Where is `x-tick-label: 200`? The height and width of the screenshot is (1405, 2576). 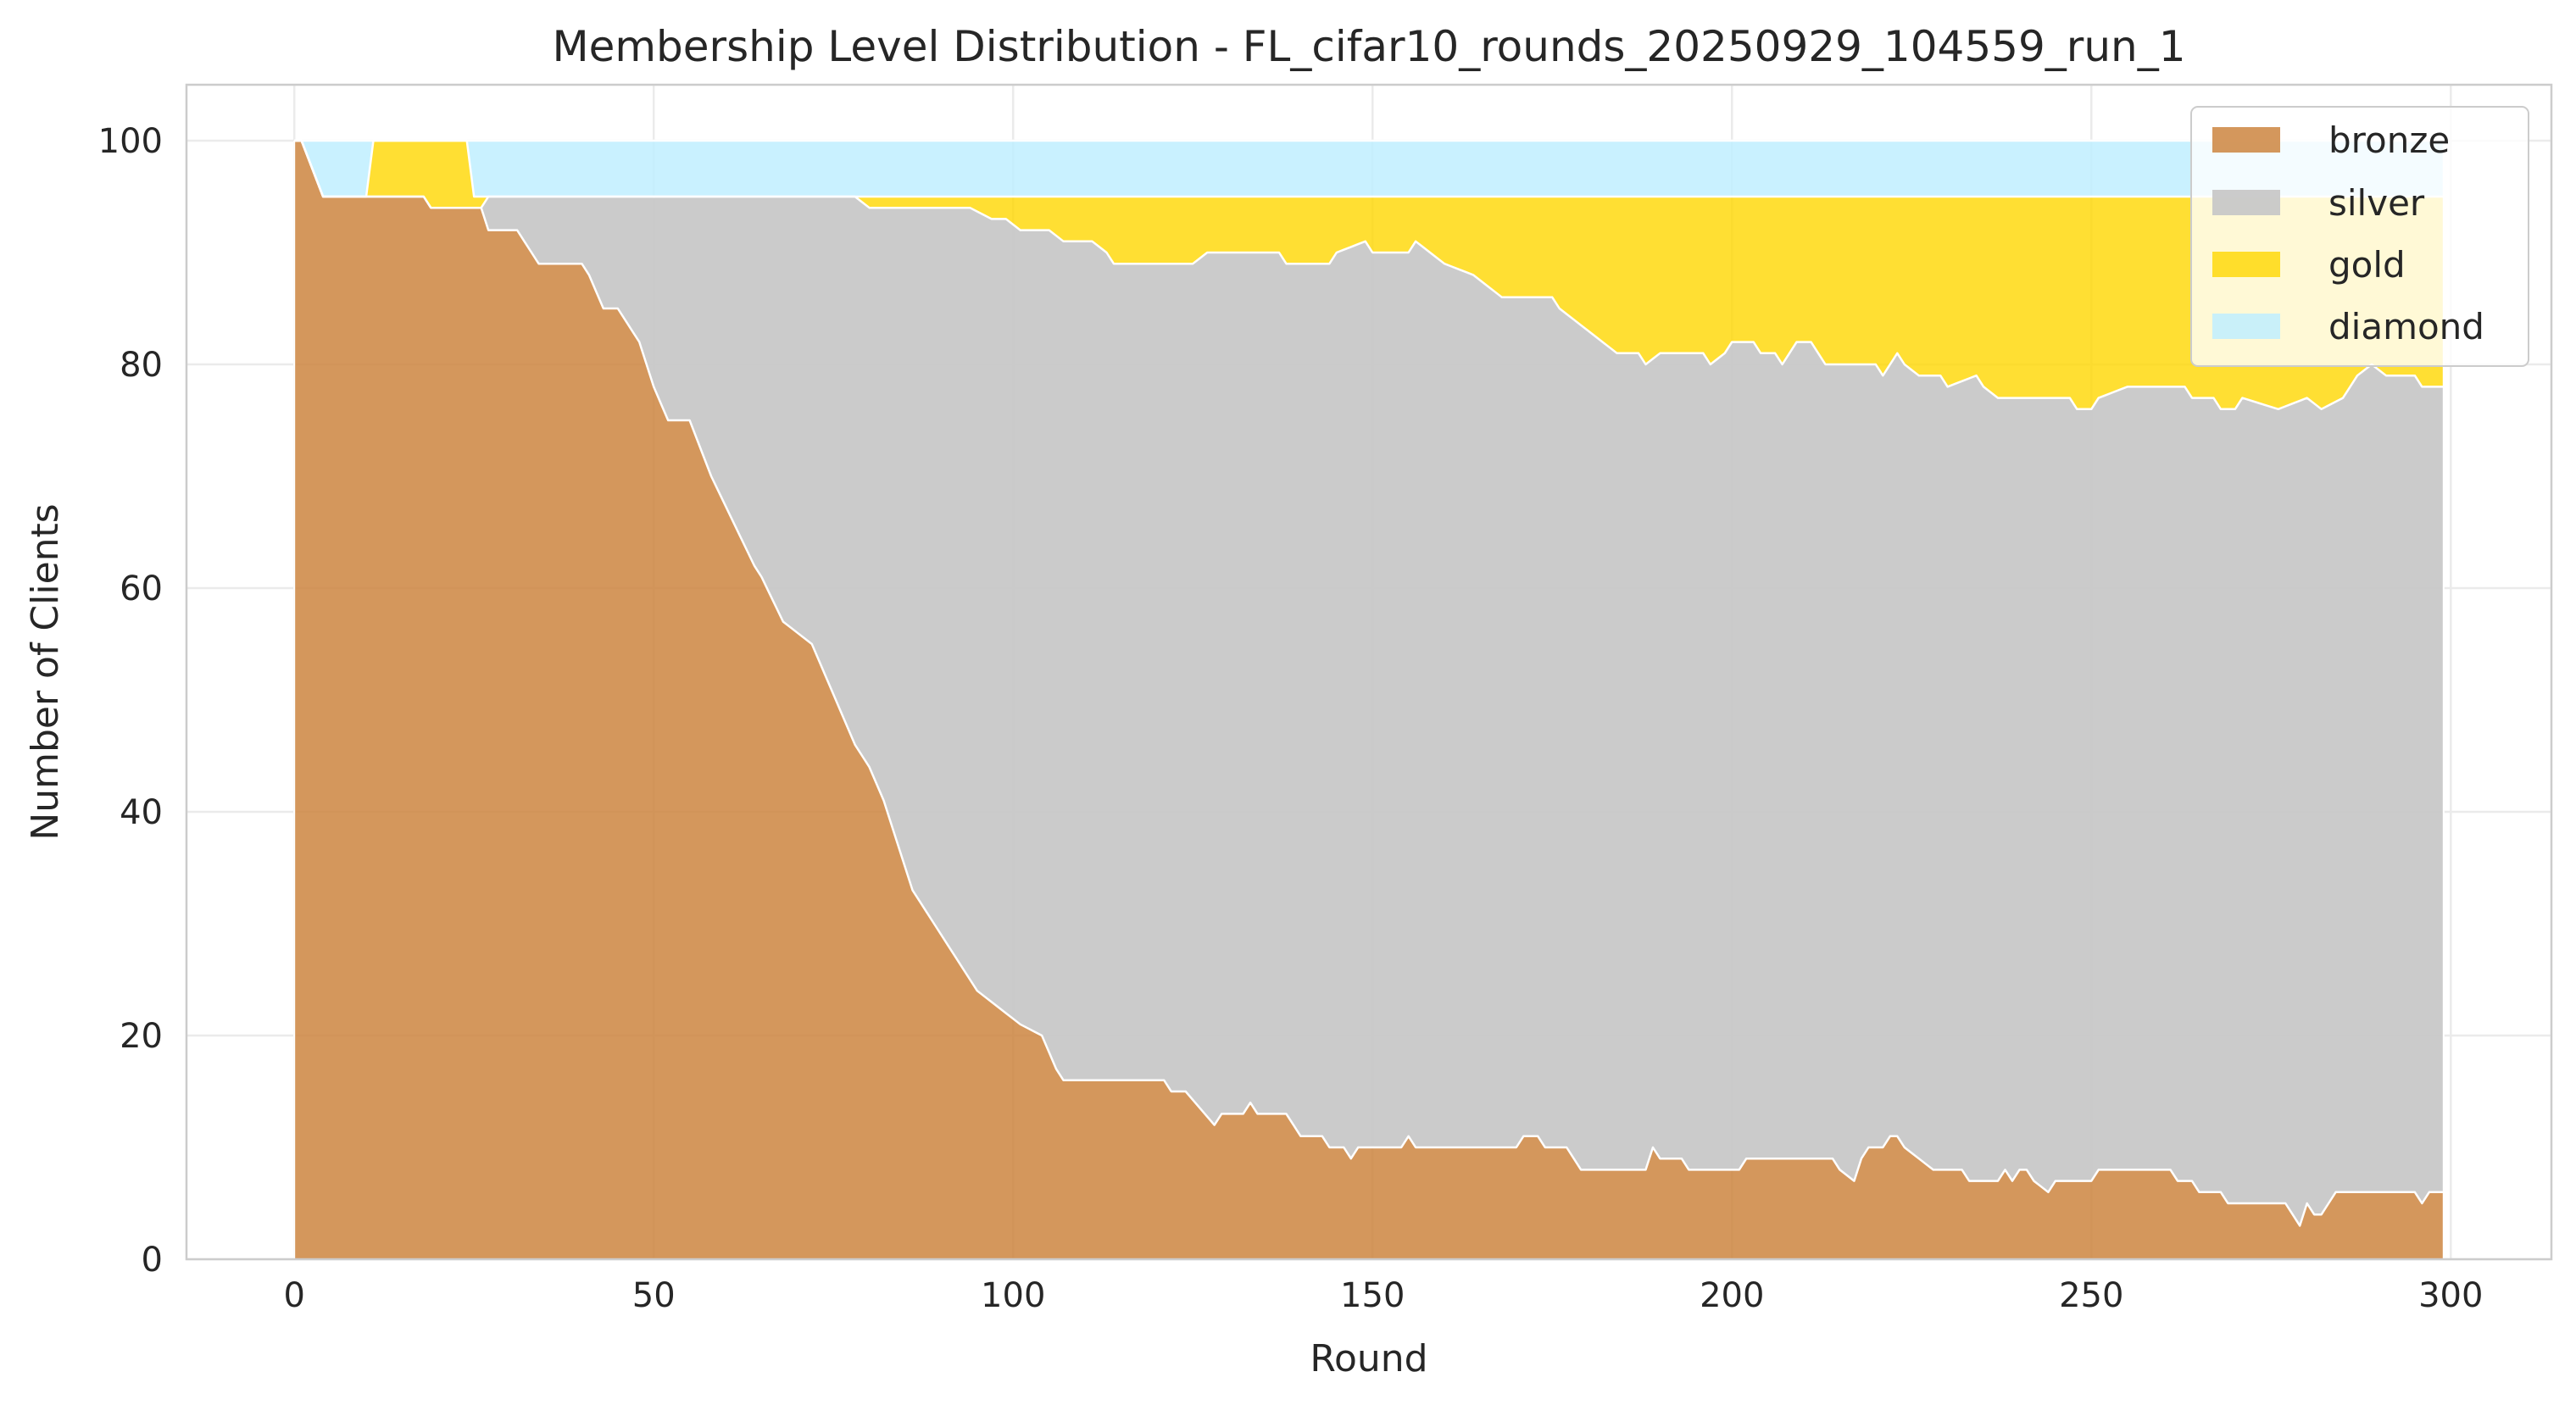
x-tick-label: 200 is located at coordinates (1732, 1295).